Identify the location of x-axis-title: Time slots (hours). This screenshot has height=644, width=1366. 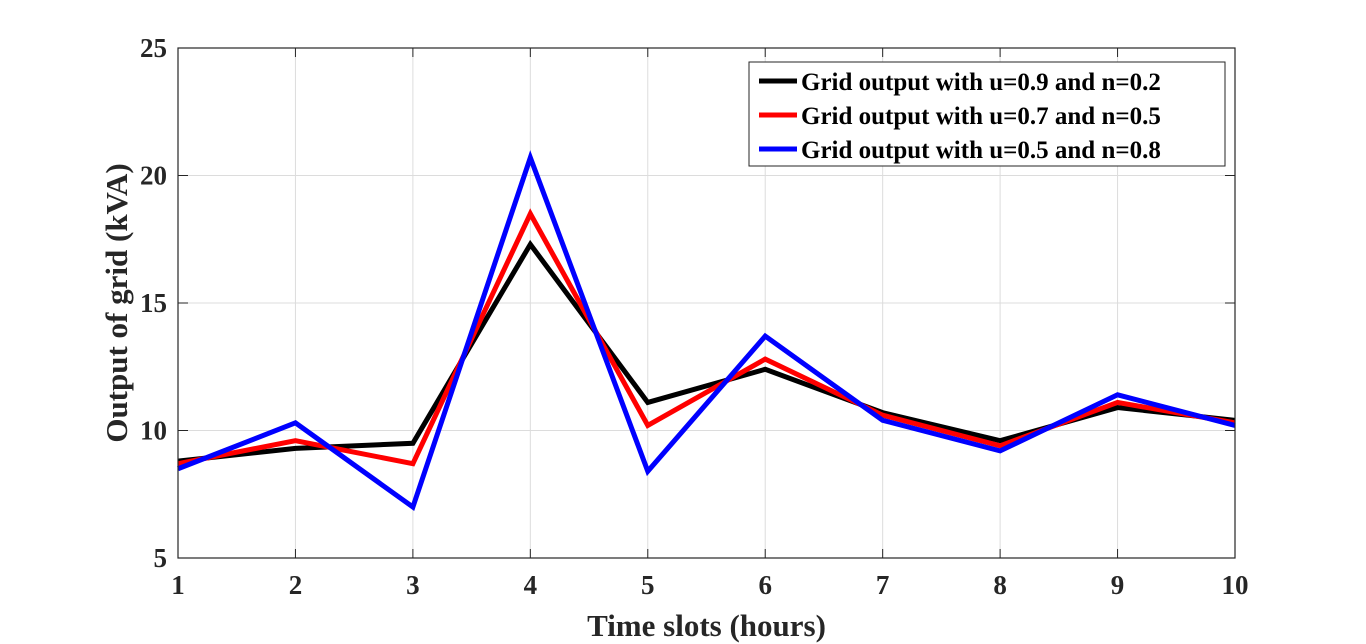
(706, 625).